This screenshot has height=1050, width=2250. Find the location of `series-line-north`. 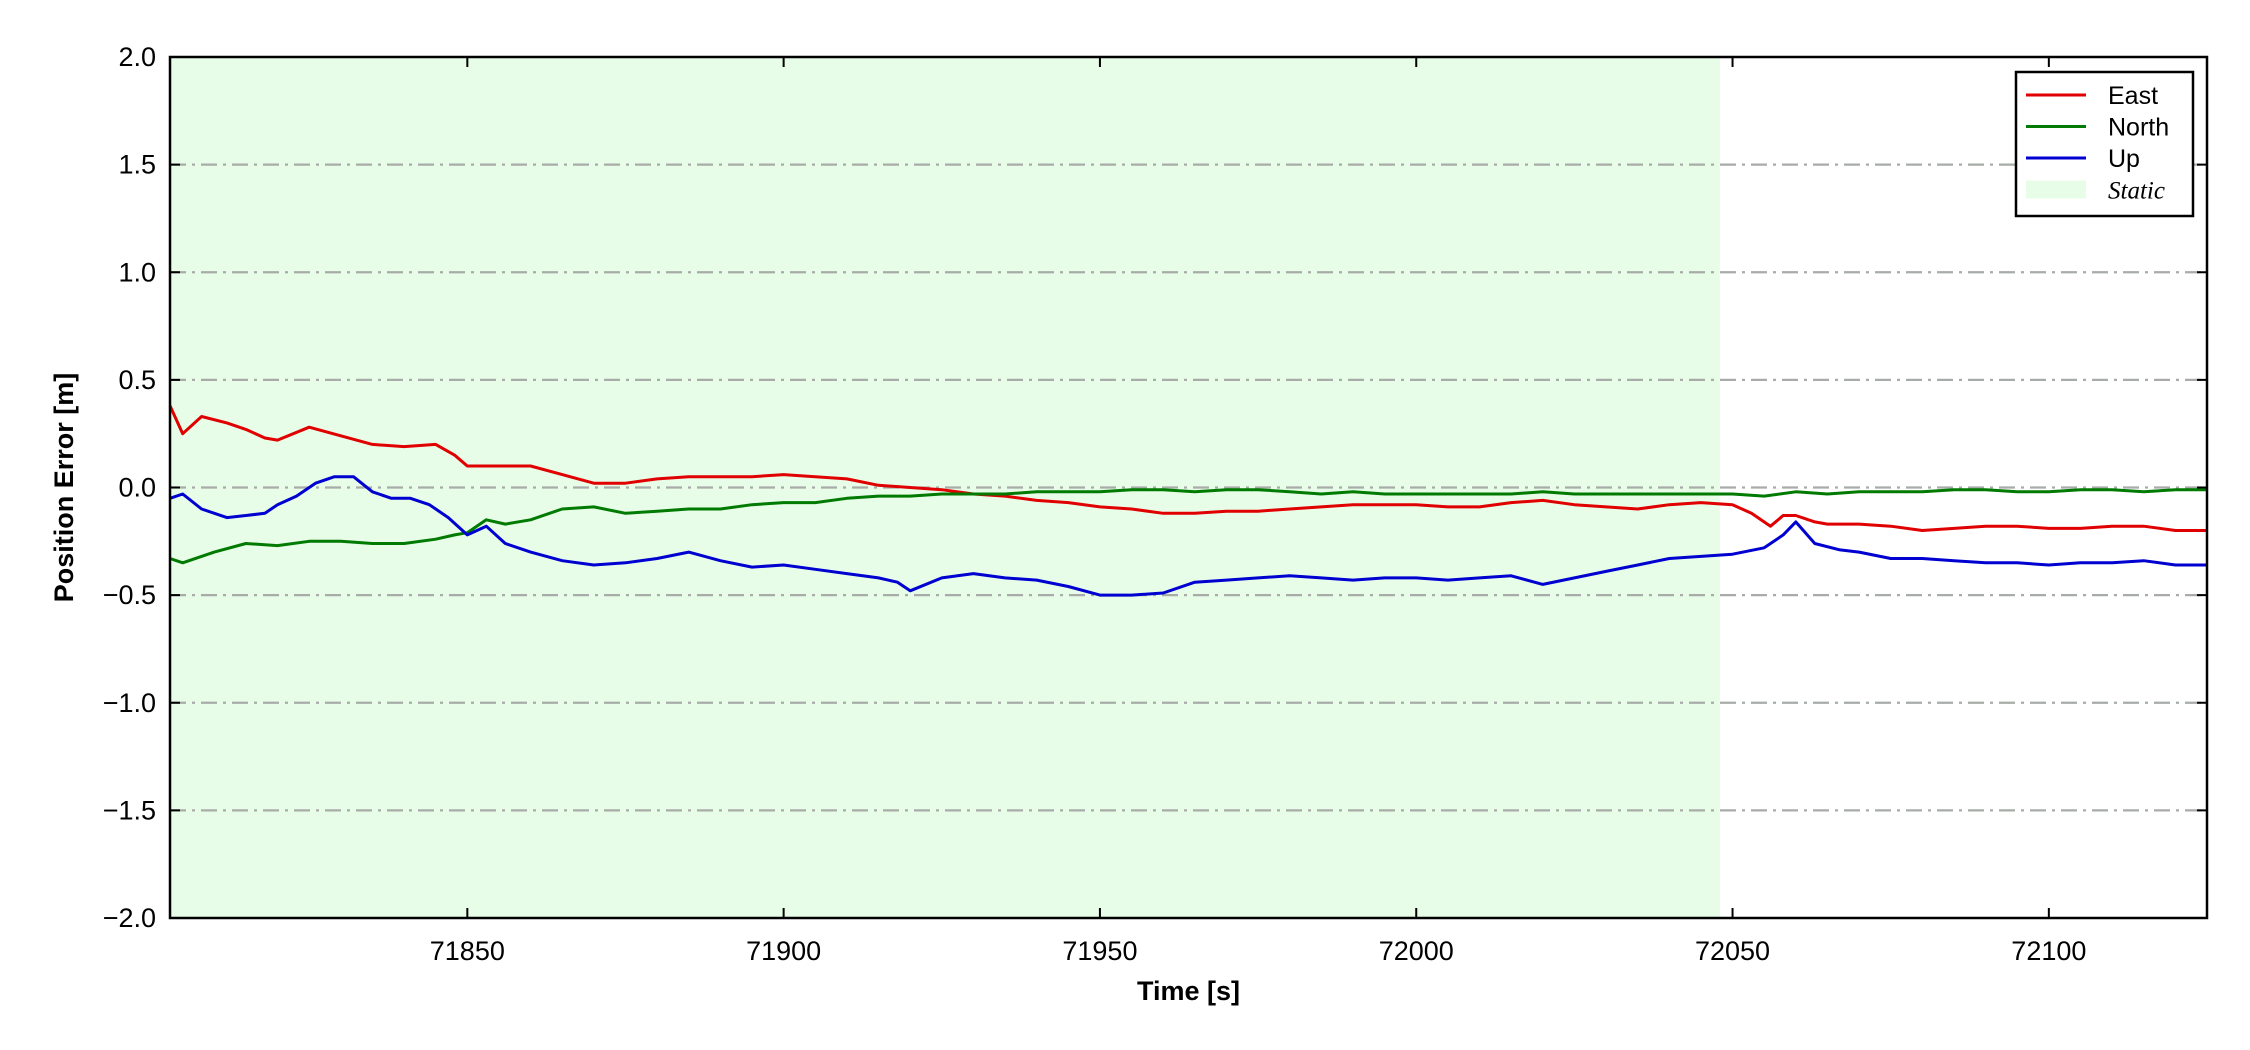

series-line-north is located at coordinates (1188, 526).